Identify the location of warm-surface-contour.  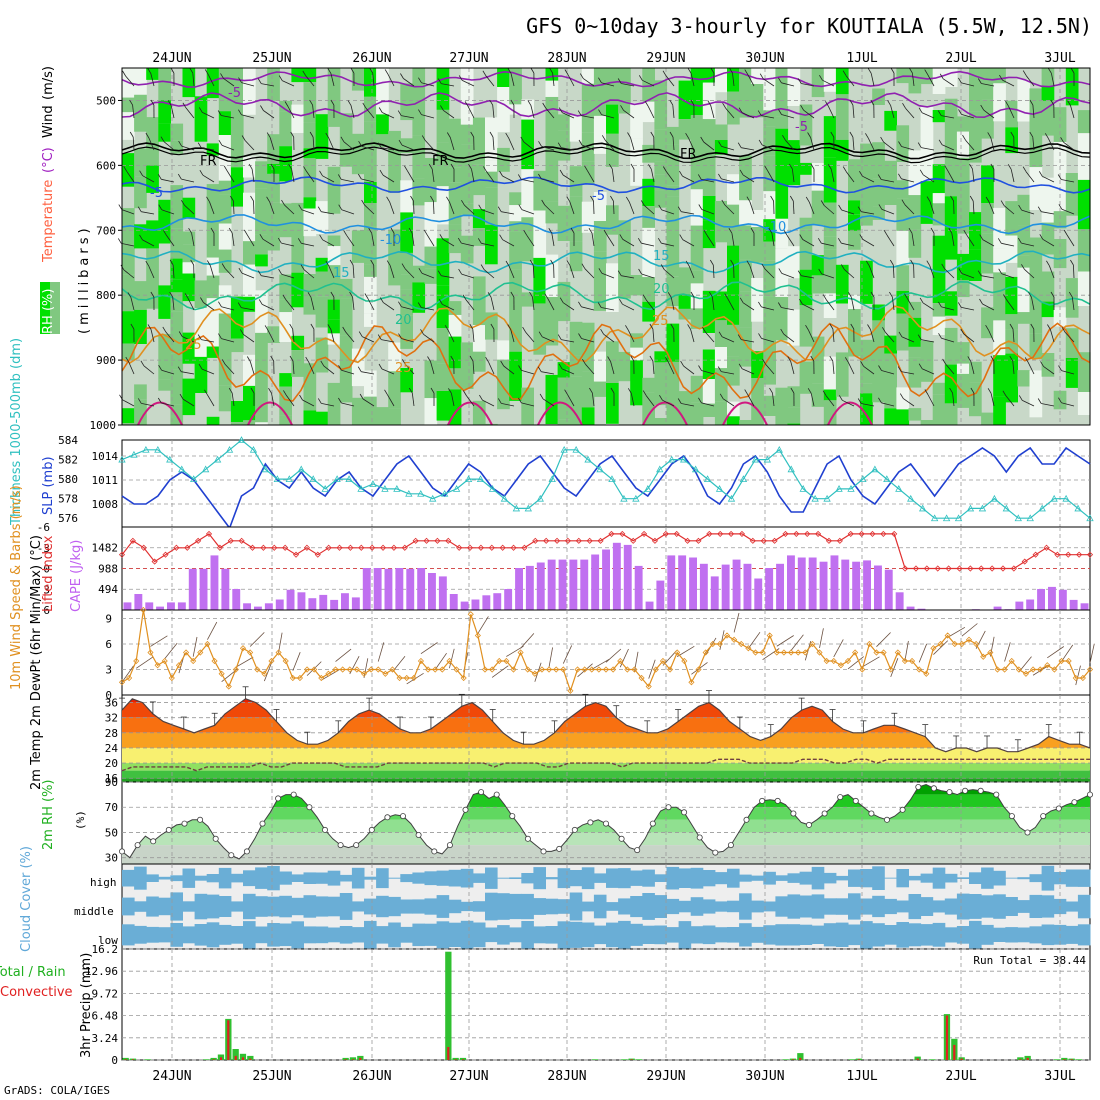
(160, 413).